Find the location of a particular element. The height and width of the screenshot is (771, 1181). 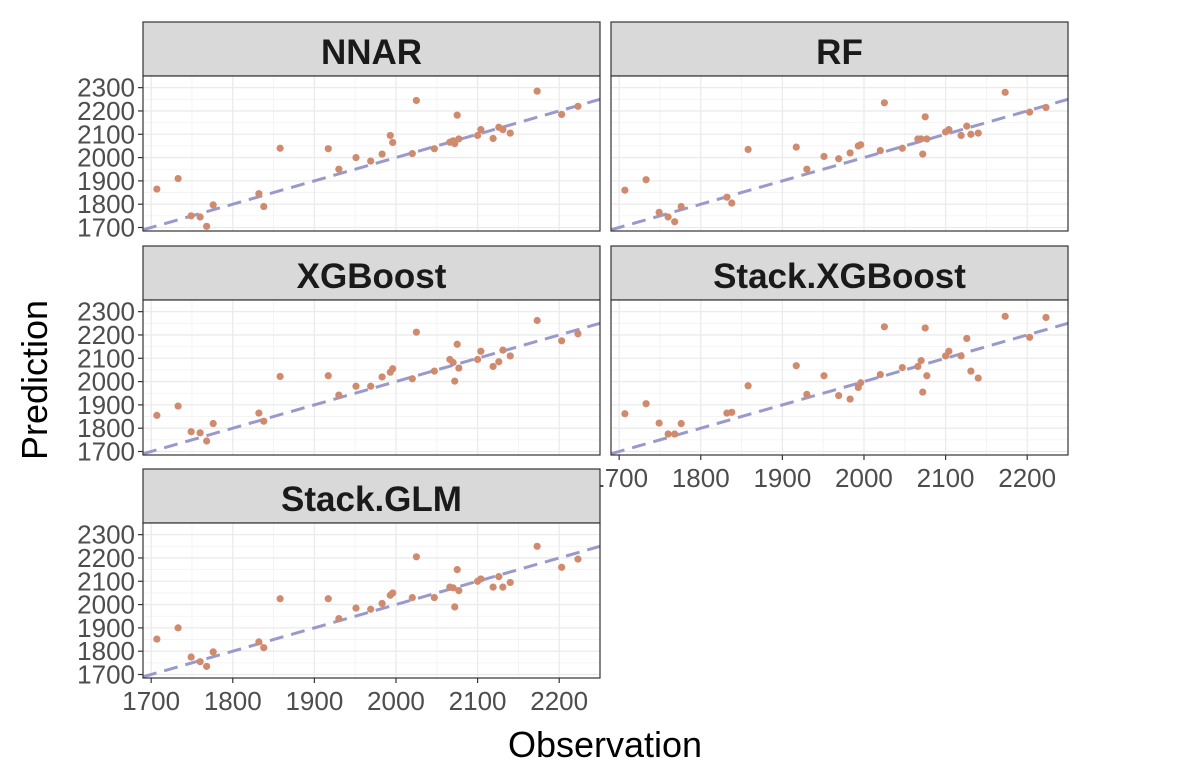

x-tick-label: 2000 is located at coordinates (396, 701).